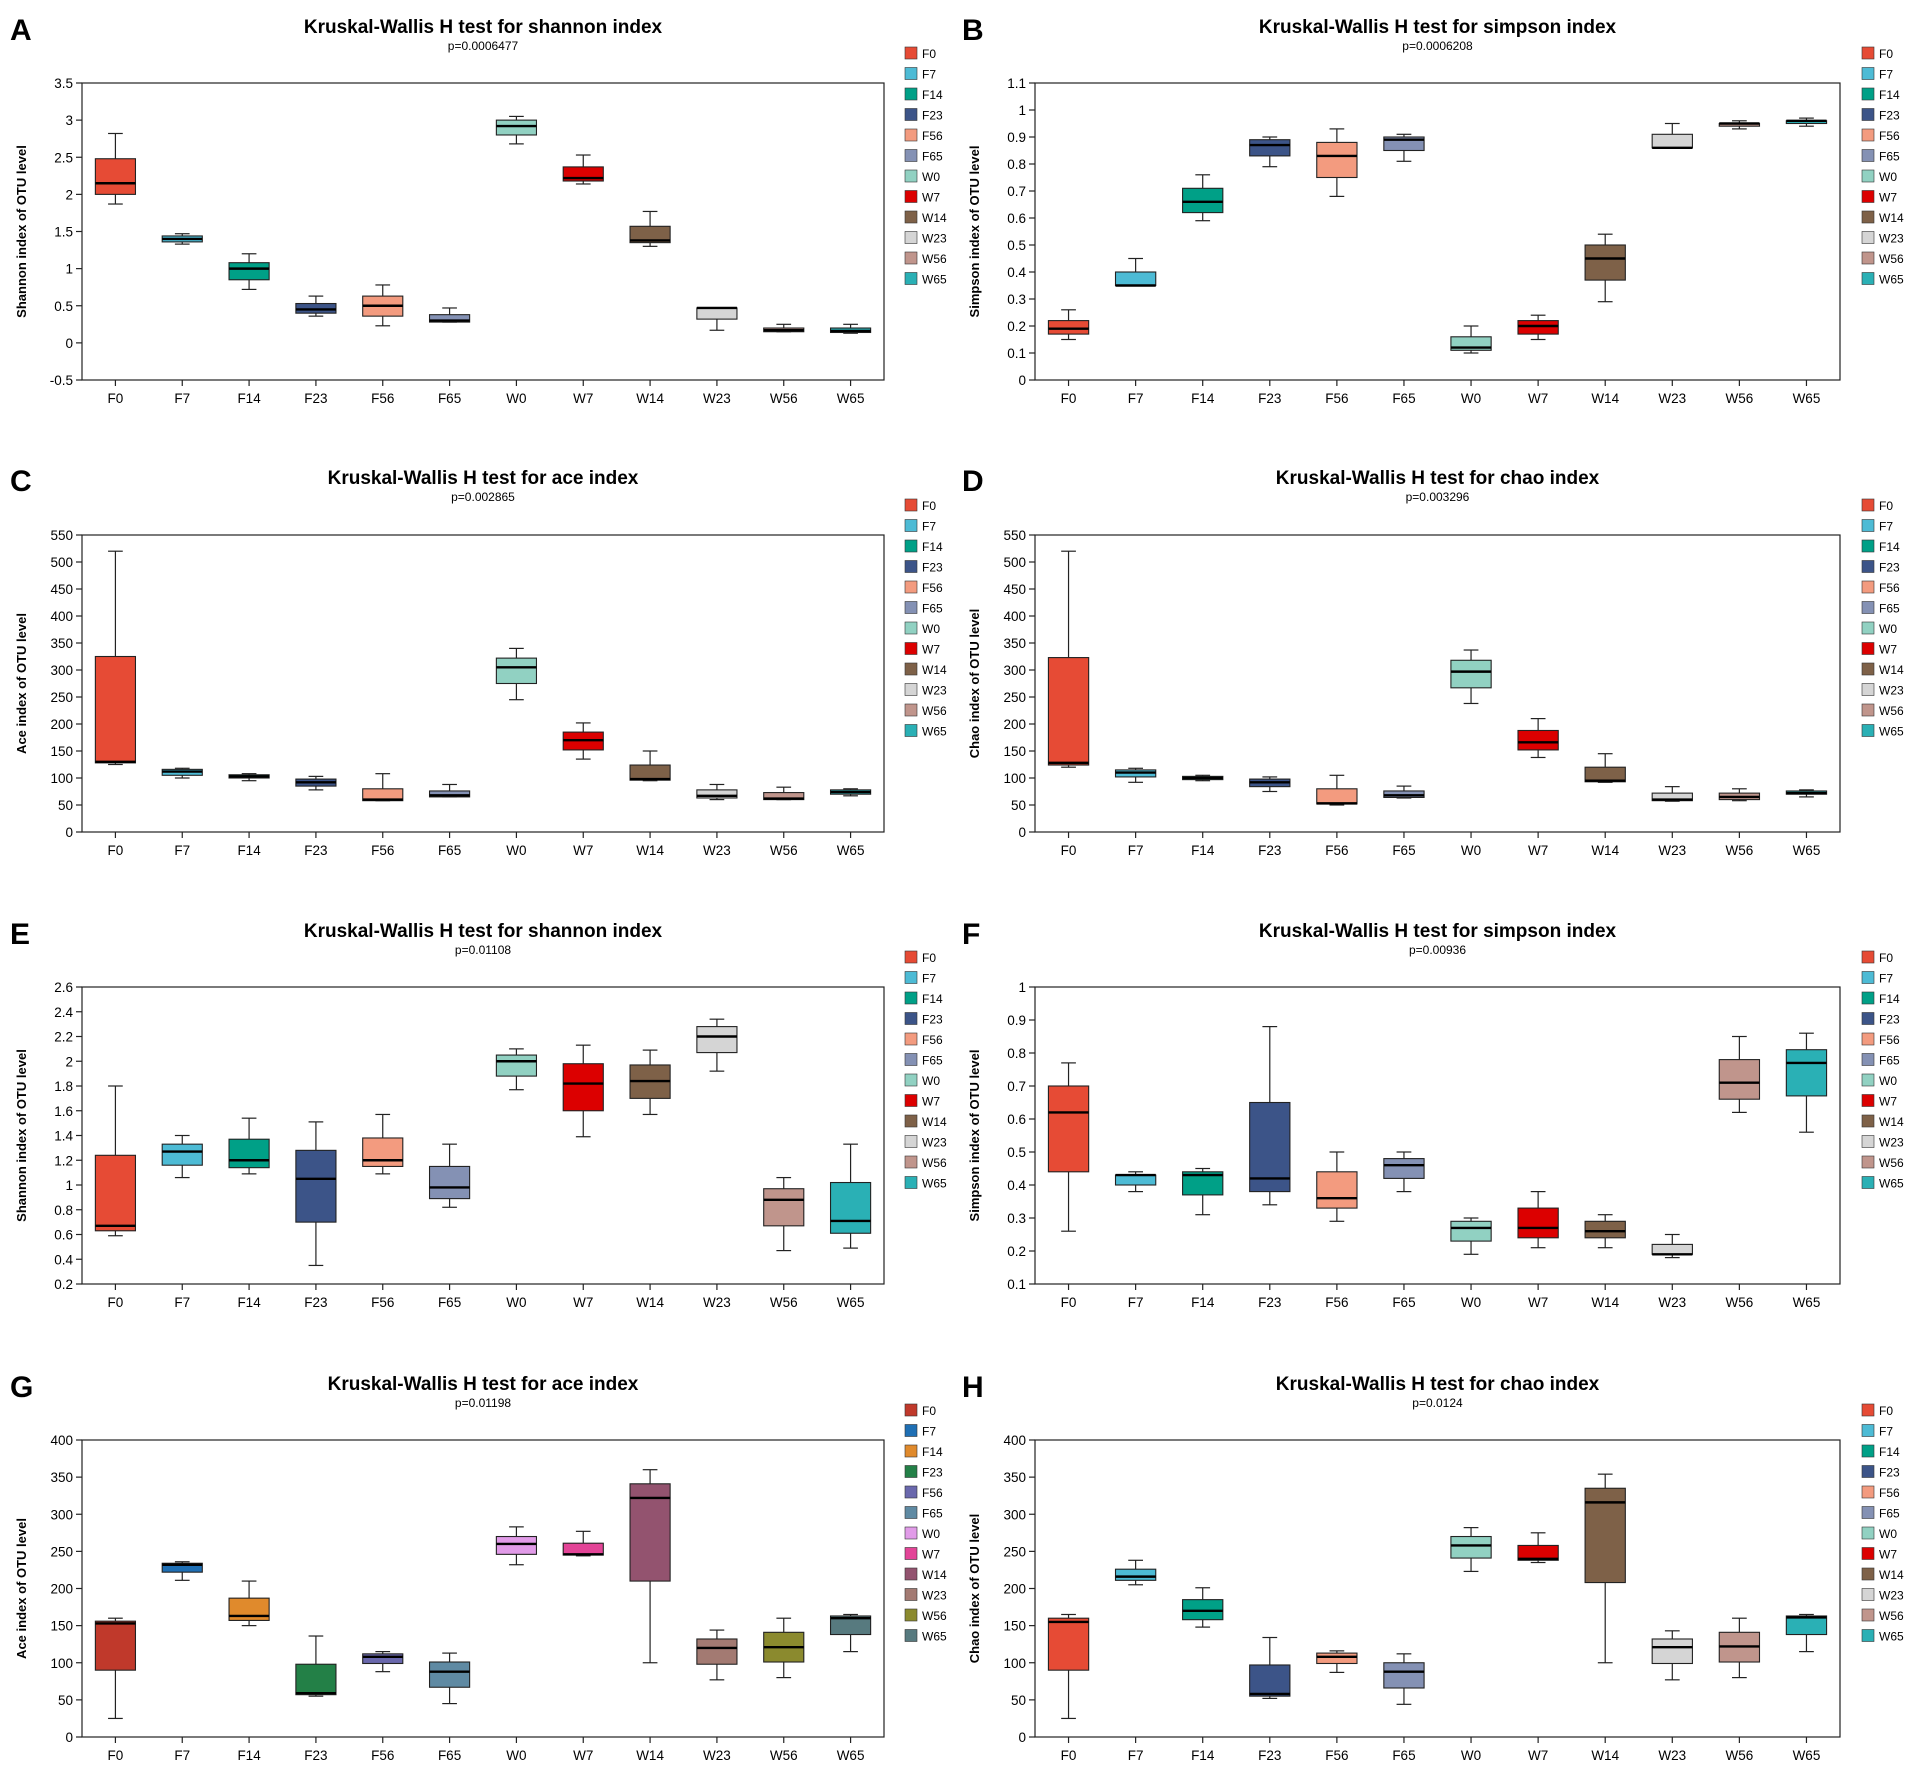 This screenshot has height=1772, width=1905. What do you see at coordinates (1136, 1302) in the screenshot?
I see `panel-f-xtick-label: F7` at bounding box center [1136, 1302].